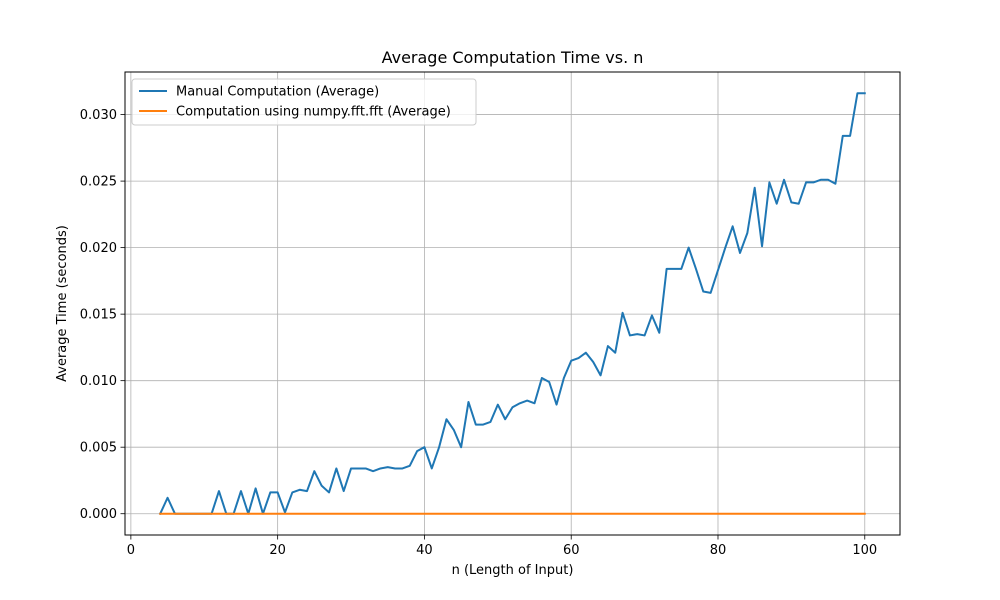  I want to click on x-axis-title: n (Length of Input), so click(513, 570).